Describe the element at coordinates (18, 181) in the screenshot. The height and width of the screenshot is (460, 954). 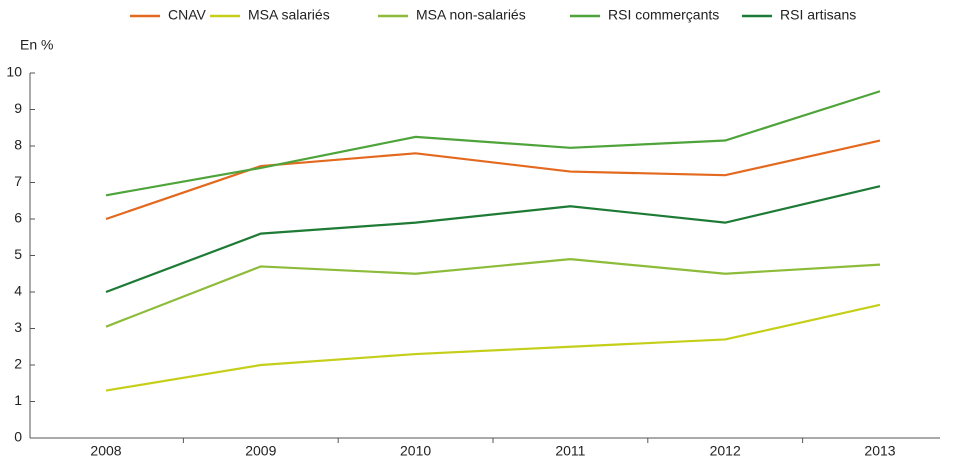
I see `y-tick-label: 7` at that location.